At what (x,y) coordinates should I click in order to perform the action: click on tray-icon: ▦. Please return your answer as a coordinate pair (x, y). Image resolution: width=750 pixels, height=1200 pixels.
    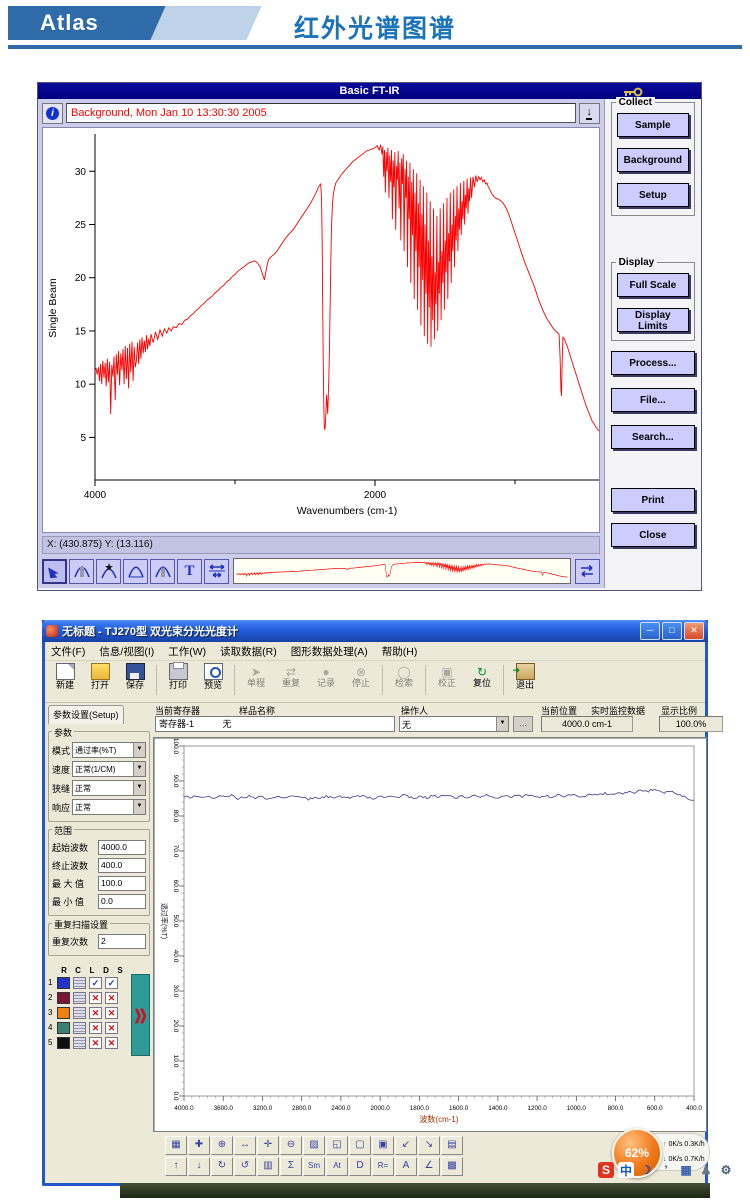
    Looking at the image, I should click on (686, 1170).